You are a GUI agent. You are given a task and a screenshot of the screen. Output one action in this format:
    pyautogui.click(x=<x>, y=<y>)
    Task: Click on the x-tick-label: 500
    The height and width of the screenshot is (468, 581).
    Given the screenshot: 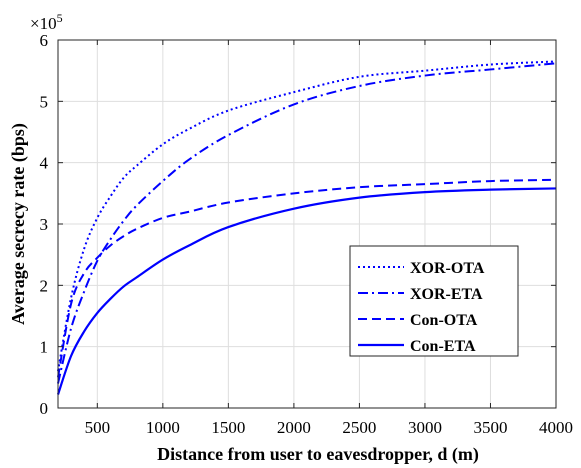 What is the action you would take?
    pyautogui.click(x=98, y=427)
    